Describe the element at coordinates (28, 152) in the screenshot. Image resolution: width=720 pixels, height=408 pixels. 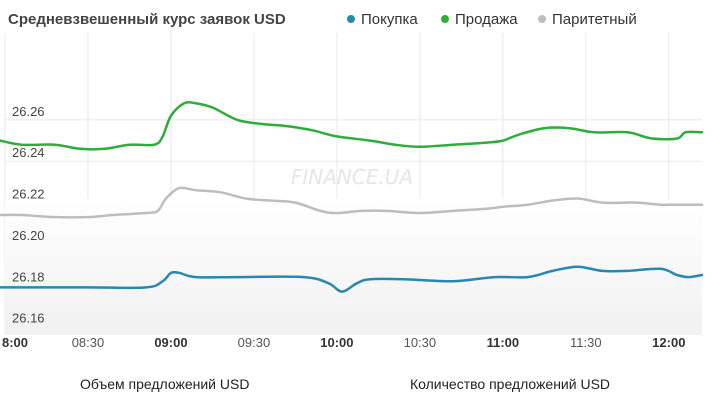
I see `y-tick-label: 26.24` at that location.